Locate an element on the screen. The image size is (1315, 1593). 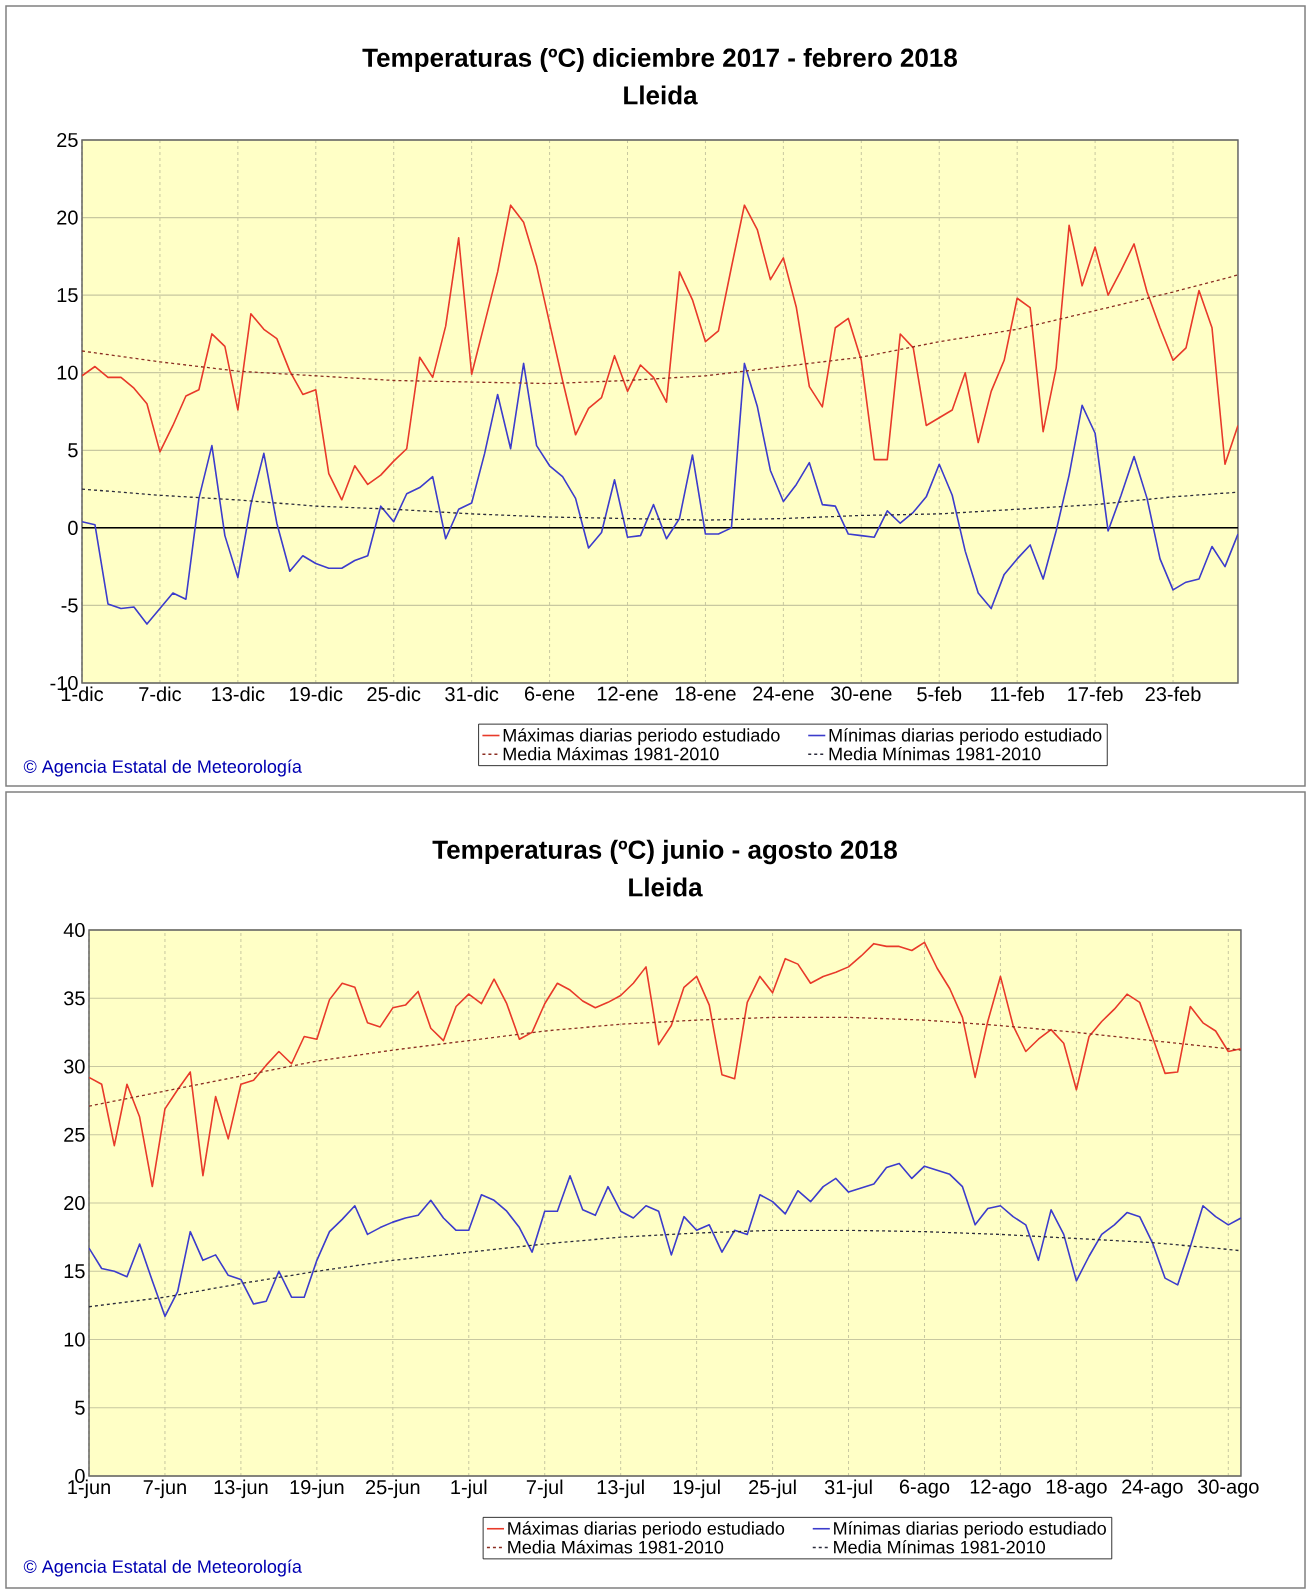
chart-title: Temperaturas (ºC) diciembre 2017 - febrero 2018 is located at coordinates (659, 60).